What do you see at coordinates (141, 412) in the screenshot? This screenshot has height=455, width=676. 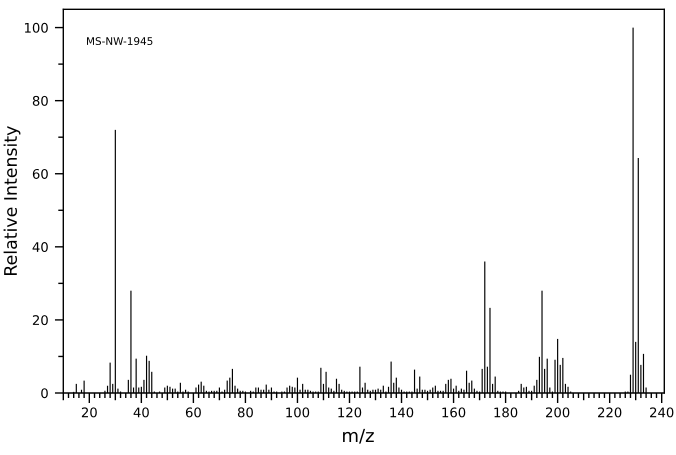 I see `x-tick-label: 40` at bounding box center [141, 412].